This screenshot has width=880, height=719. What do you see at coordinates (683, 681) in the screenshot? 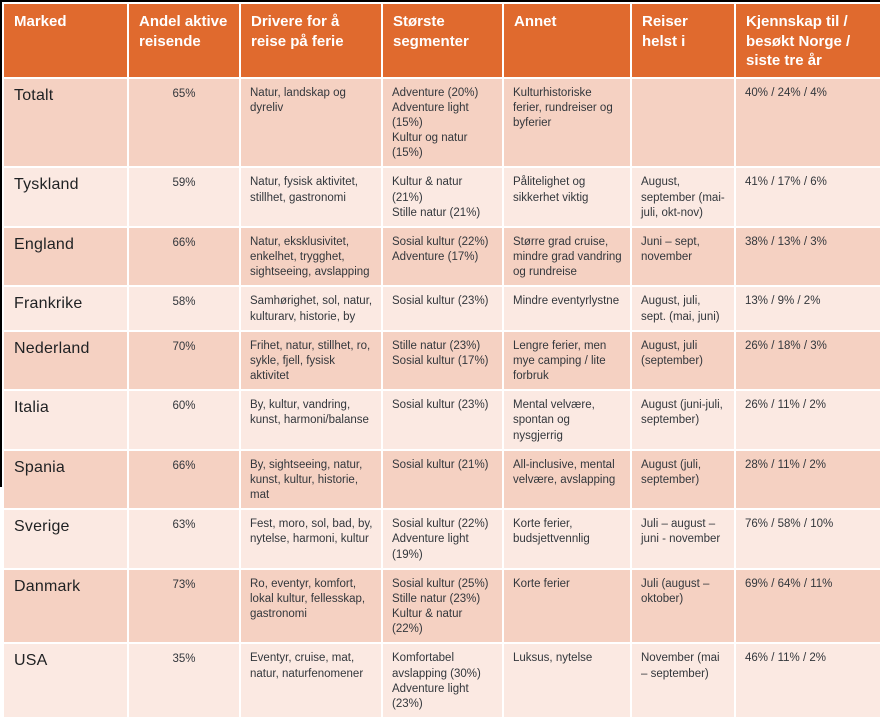
I see `travel-season-cell: November (mai – september)` at bounding box center [683, 681].